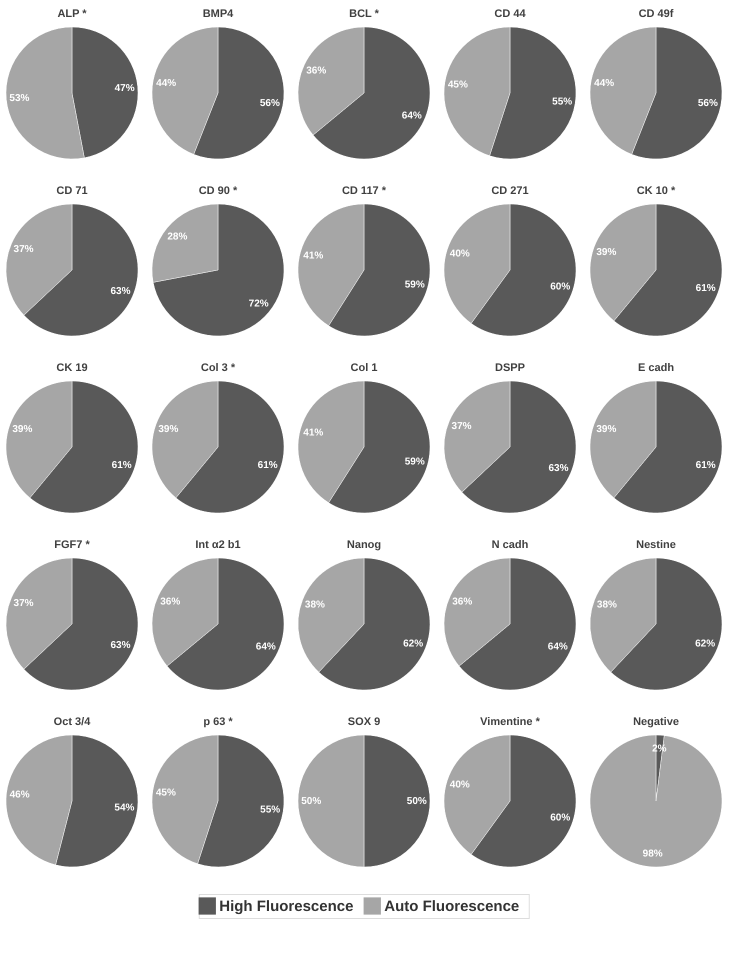 Image resolution: width=750 pixels, height=969 pixels. I want to click on chart-title: FGF7 *, so click(72, 545).